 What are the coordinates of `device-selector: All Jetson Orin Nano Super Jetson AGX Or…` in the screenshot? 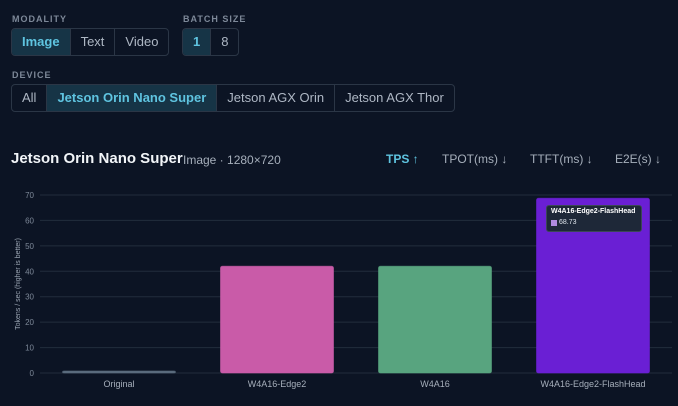 It's located at (233, 98).